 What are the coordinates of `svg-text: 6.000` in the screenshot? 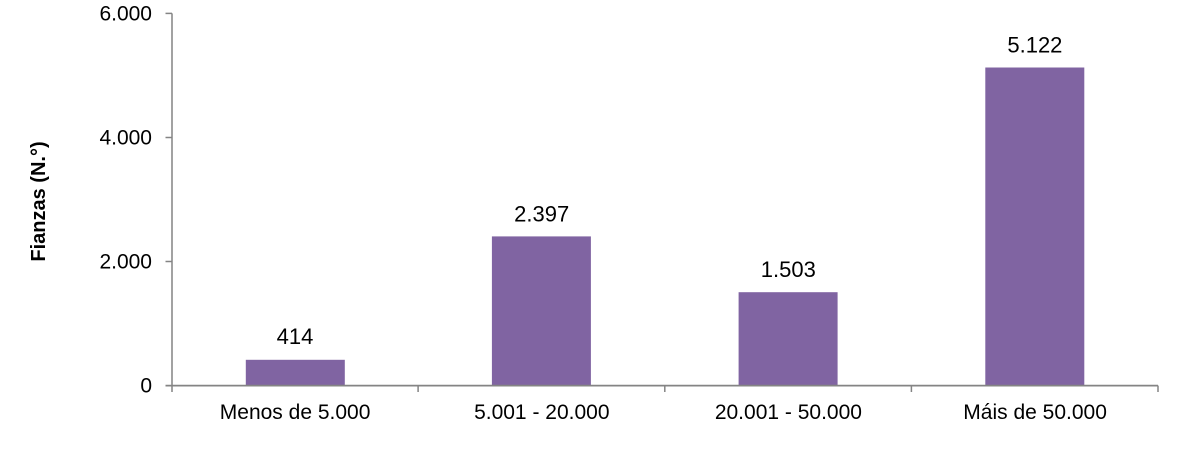 It's located at (125, 13).